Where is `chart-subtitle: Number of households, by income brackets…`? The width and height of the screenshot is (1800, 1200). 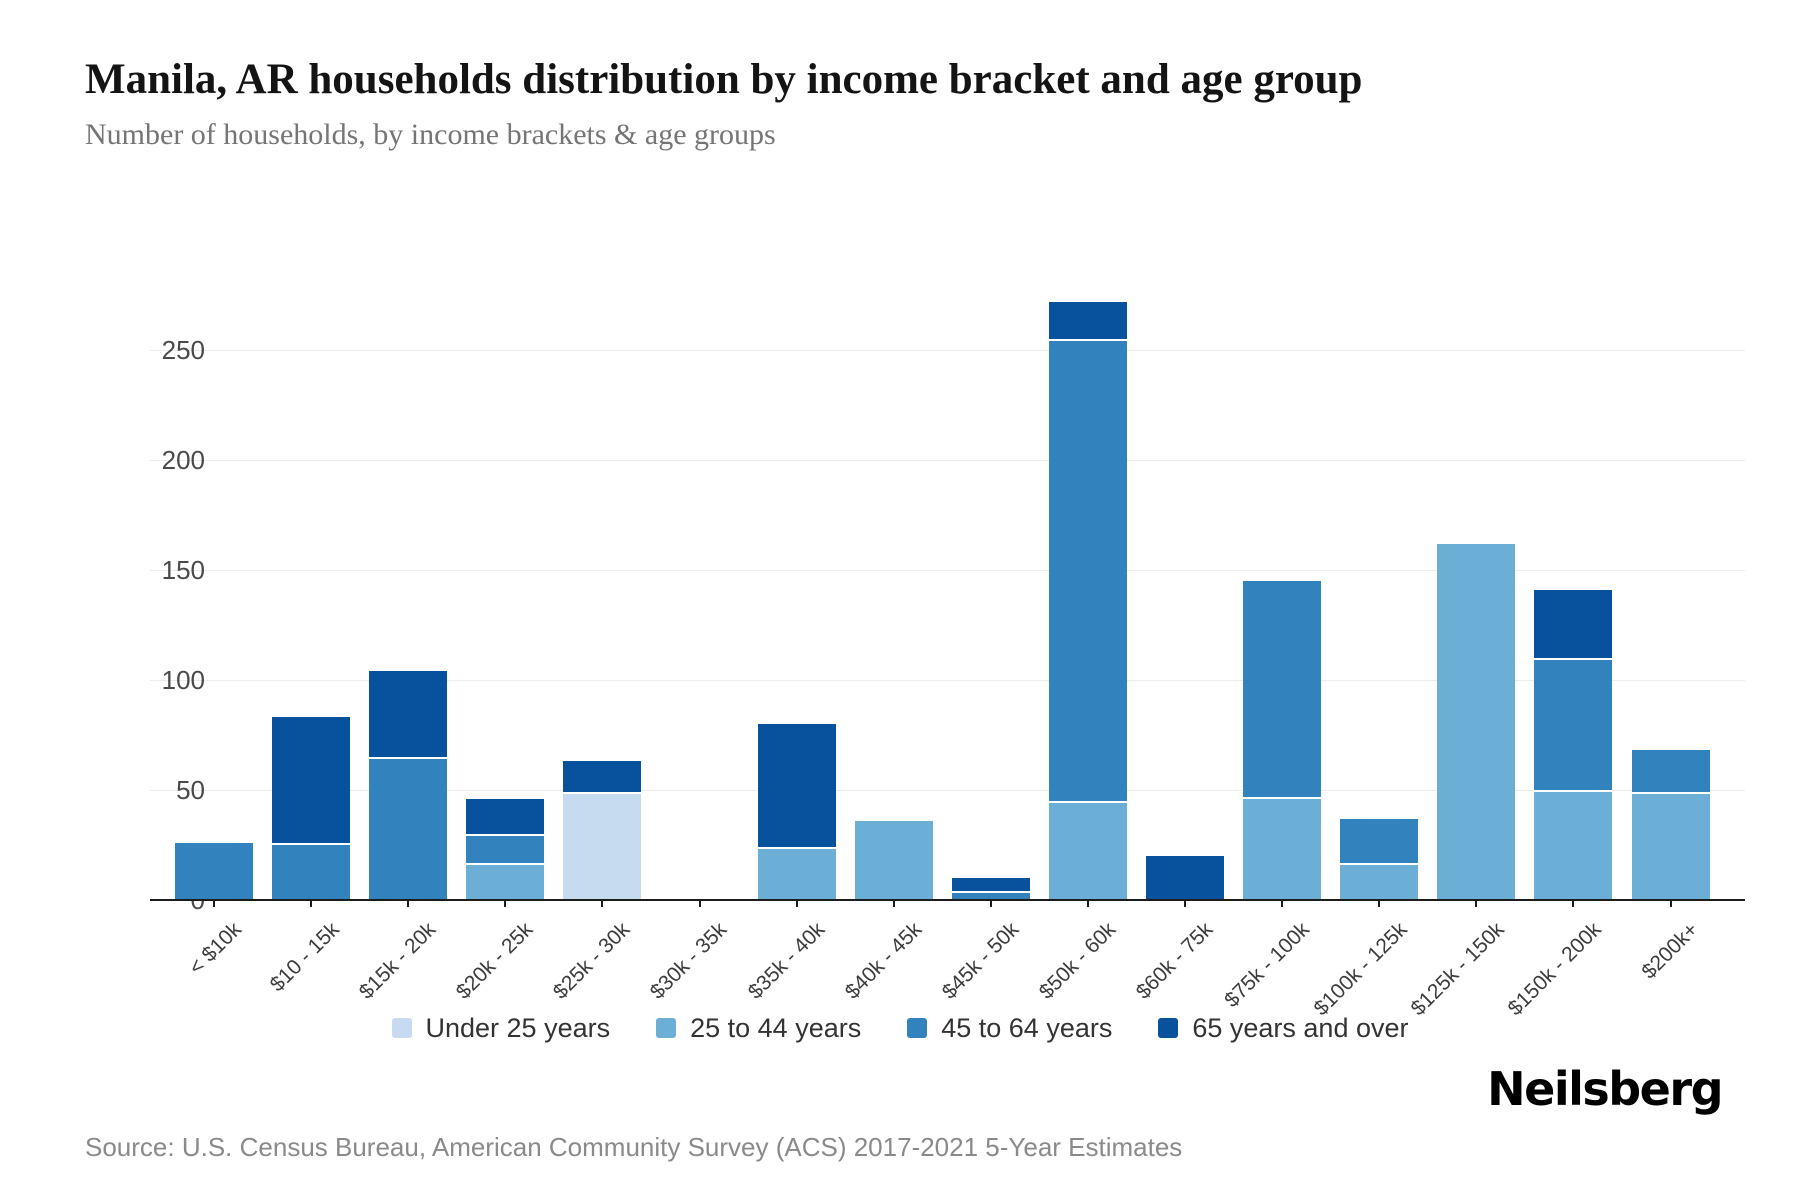
chart-subtitle: Number of households, by income brackets… is located at coordinates (430, 134).